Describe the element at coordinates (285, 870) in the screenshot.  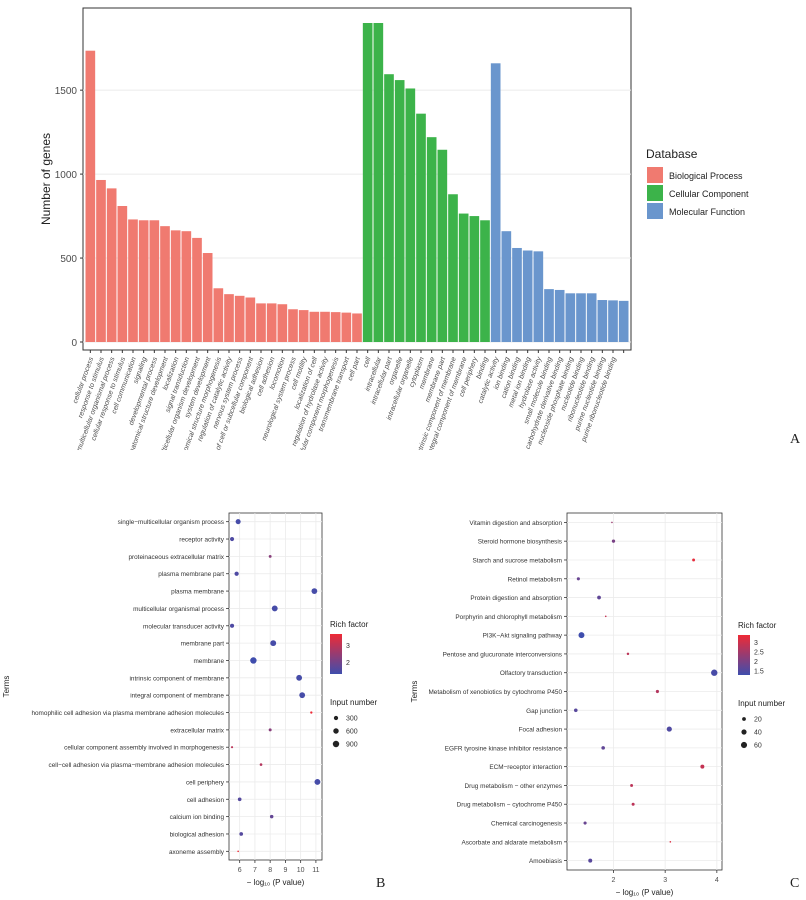
I see `x-tick-label: 9` at that location.